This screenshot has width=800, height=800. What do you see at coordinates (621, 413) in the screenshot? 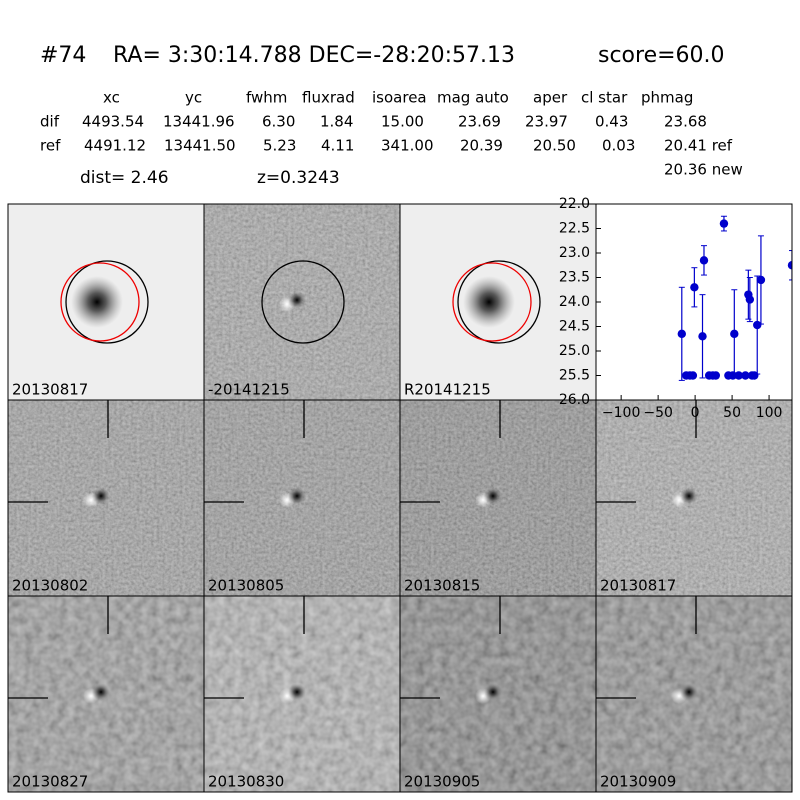
I see `x-tick-label: −100` at bounding box center [621, 413].